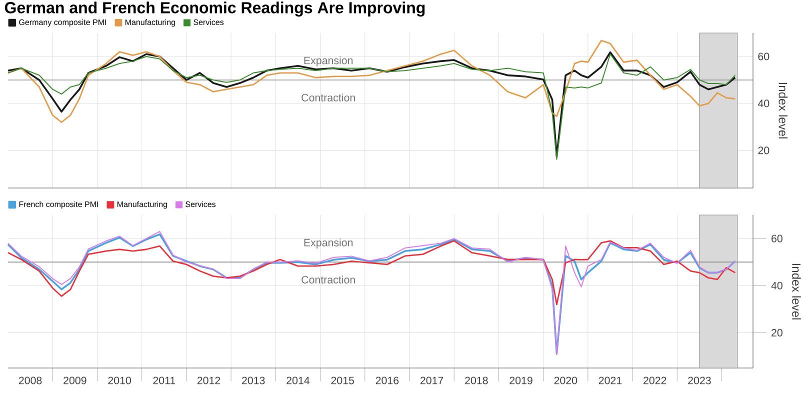 Image resolution: width=803 pixels, height=419 pixels. Describe the element at coordinates (655, 380) in the screenshot. I see `x-tick-label: 2022` at that location.